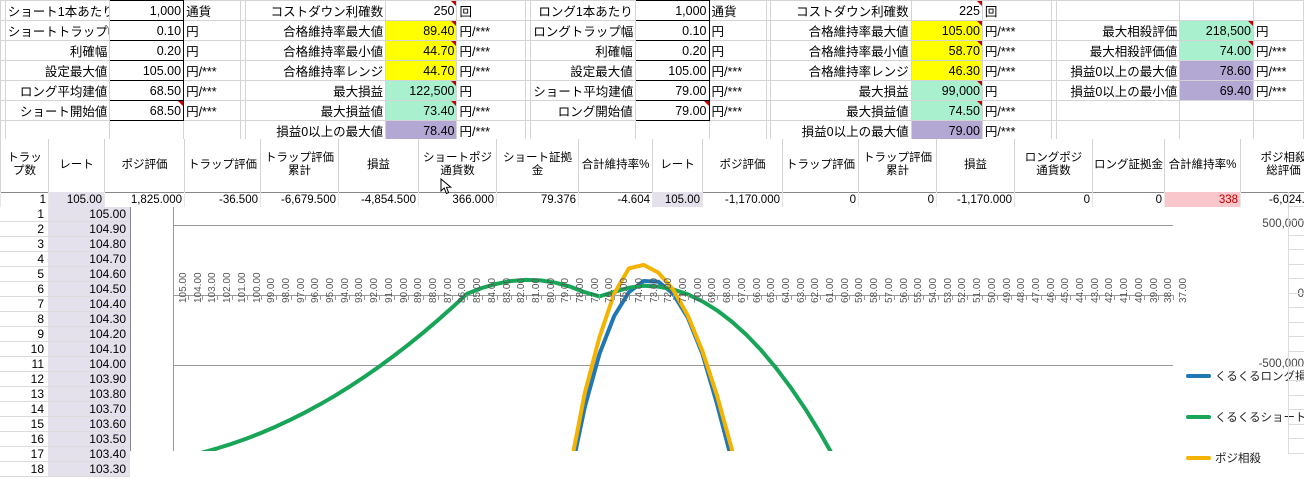 The height and width of the screenshot is (478, 1304). I want to click on param-value: 122,500, so click(421, 91).